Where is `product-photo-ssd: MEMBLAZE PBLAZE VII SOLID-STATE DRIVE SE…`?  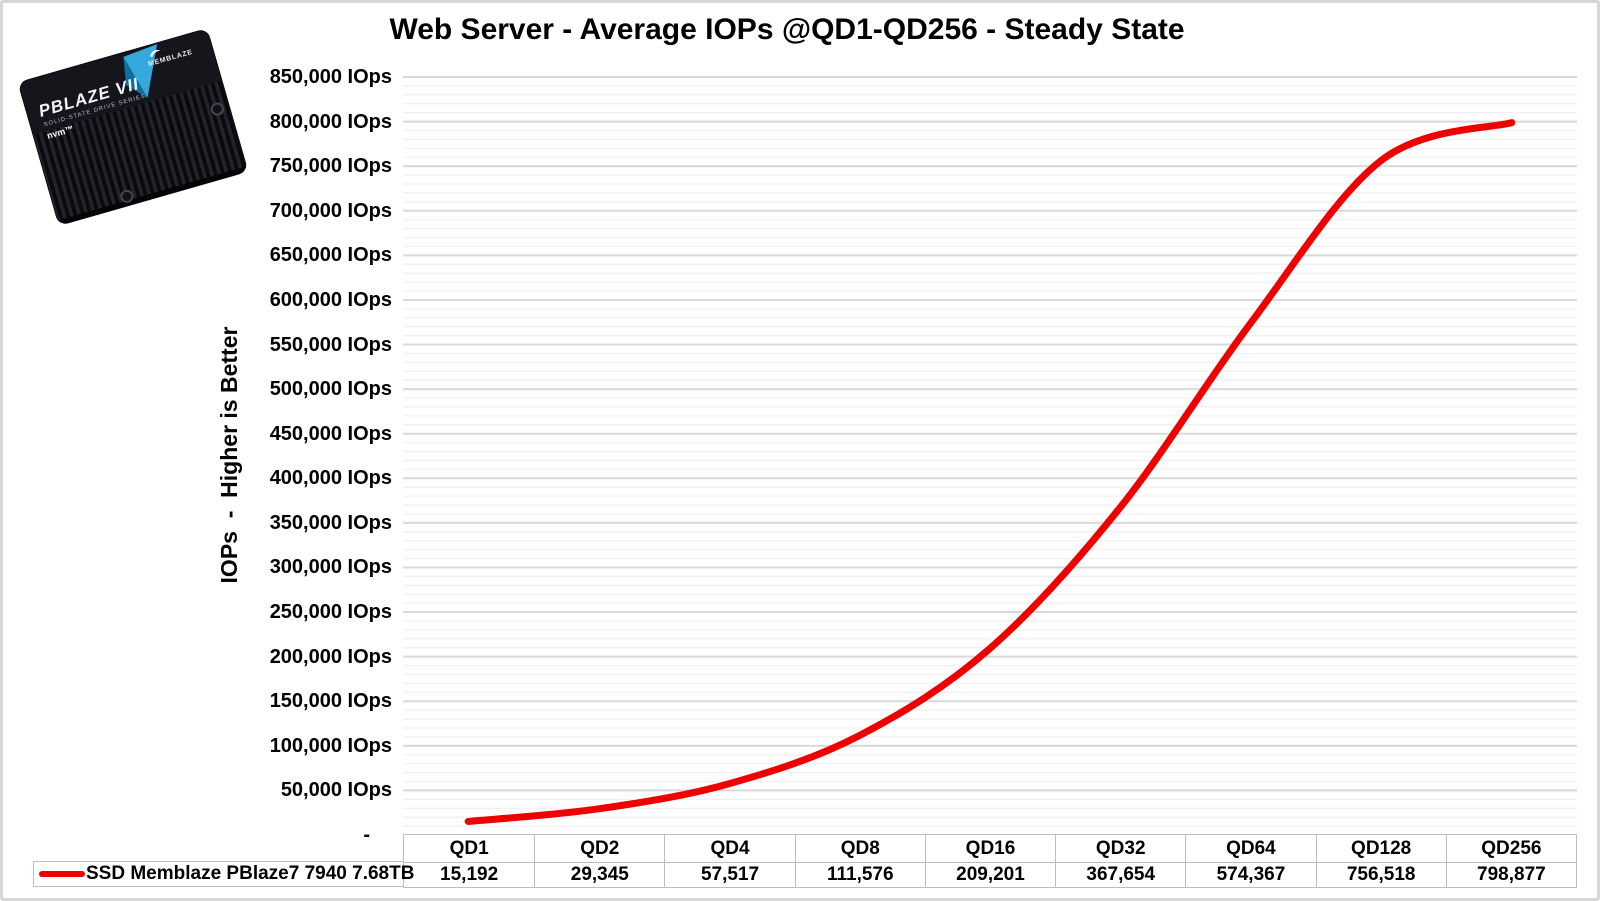 product-photo-ssd: MEMBLAZE PBLAZE VII SOLID-STATE DRIVE SE… is located at coordinates (133, 128).